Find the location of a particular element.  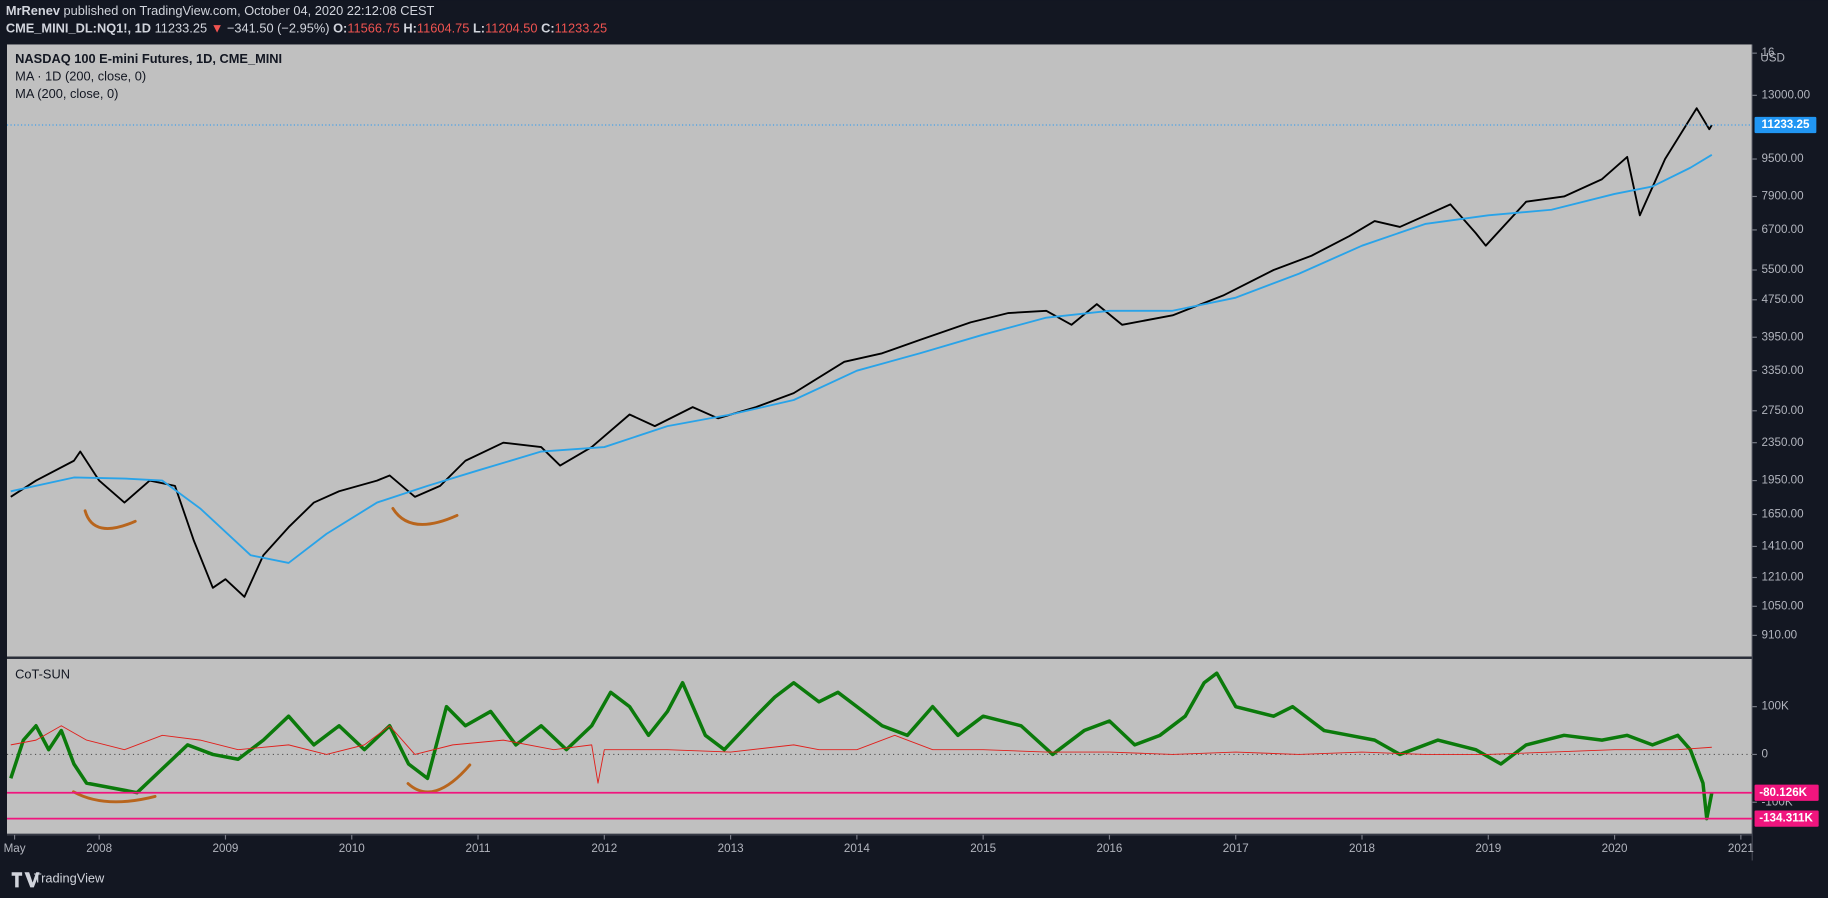

h: 11604.75 is located at coordinates (443, 28).